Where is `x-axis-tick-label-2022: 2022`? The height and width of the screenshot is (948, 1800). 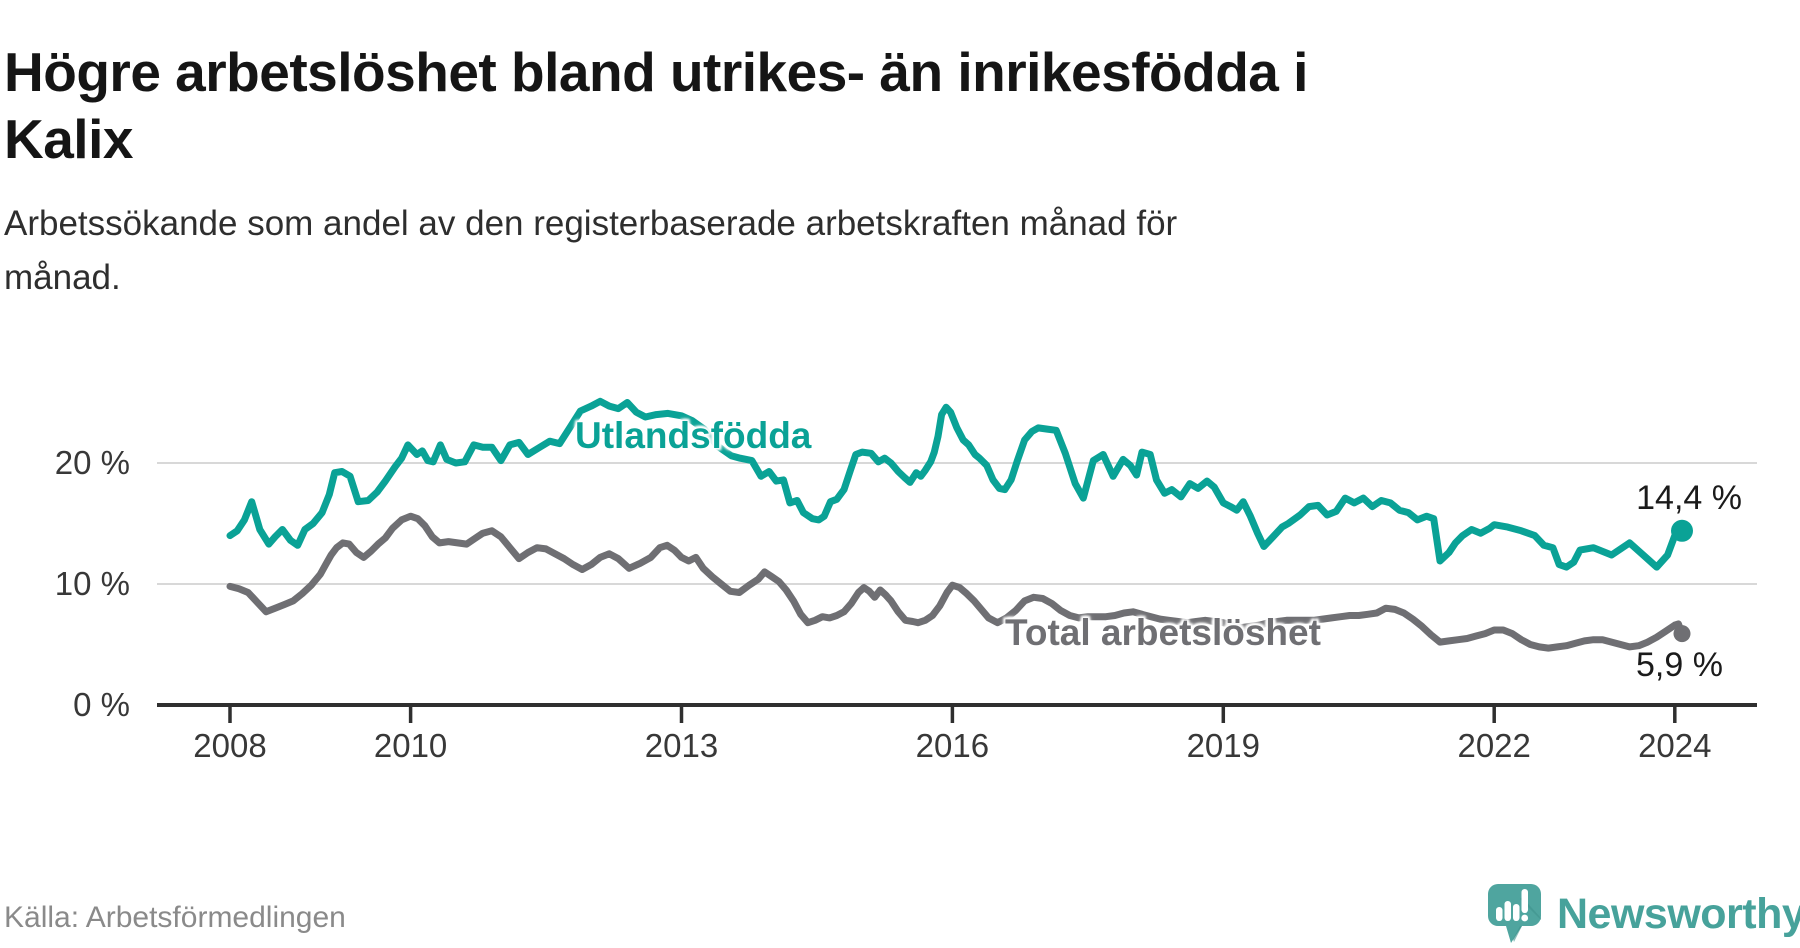 x-axis-tick-label-2022: 2022 is located at coordinates (1494, 745).